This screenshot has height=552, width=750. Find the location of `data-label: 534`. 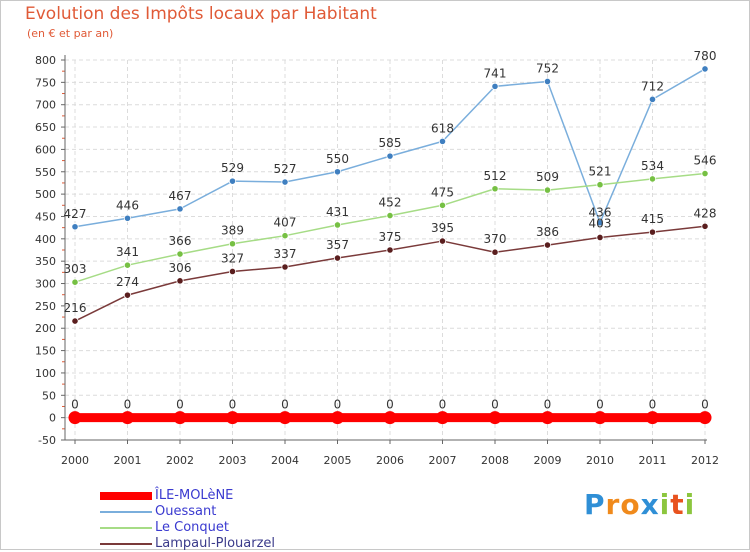

data-label: 534 is located at coordinates (652, 166).